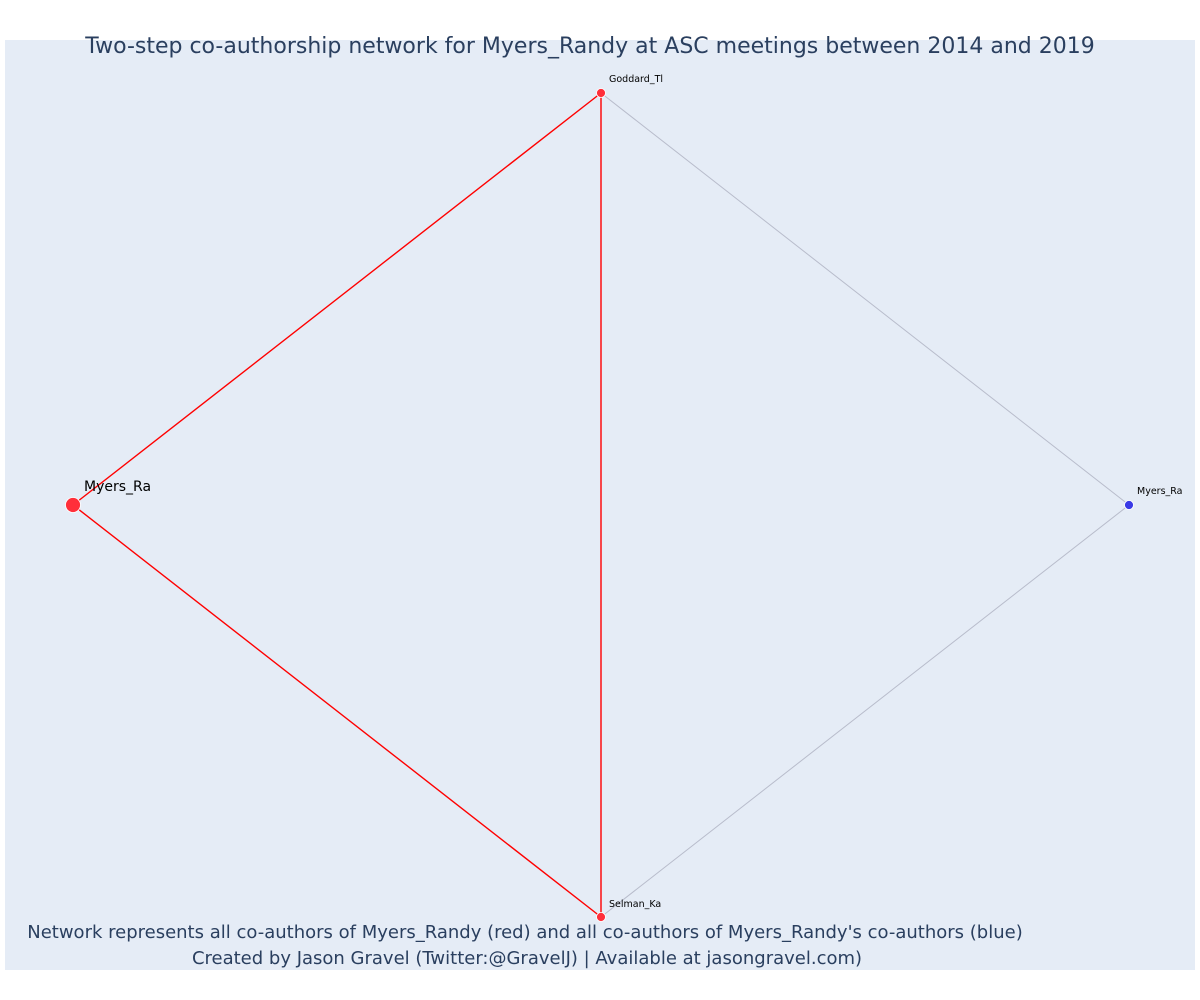 This screenshot has height=1000, width=1200. What do you see at coordinates (1159, 491) in the screenshot?
I see `node-label-n3: Myers_Ra` at bounding box center [1159, 491].